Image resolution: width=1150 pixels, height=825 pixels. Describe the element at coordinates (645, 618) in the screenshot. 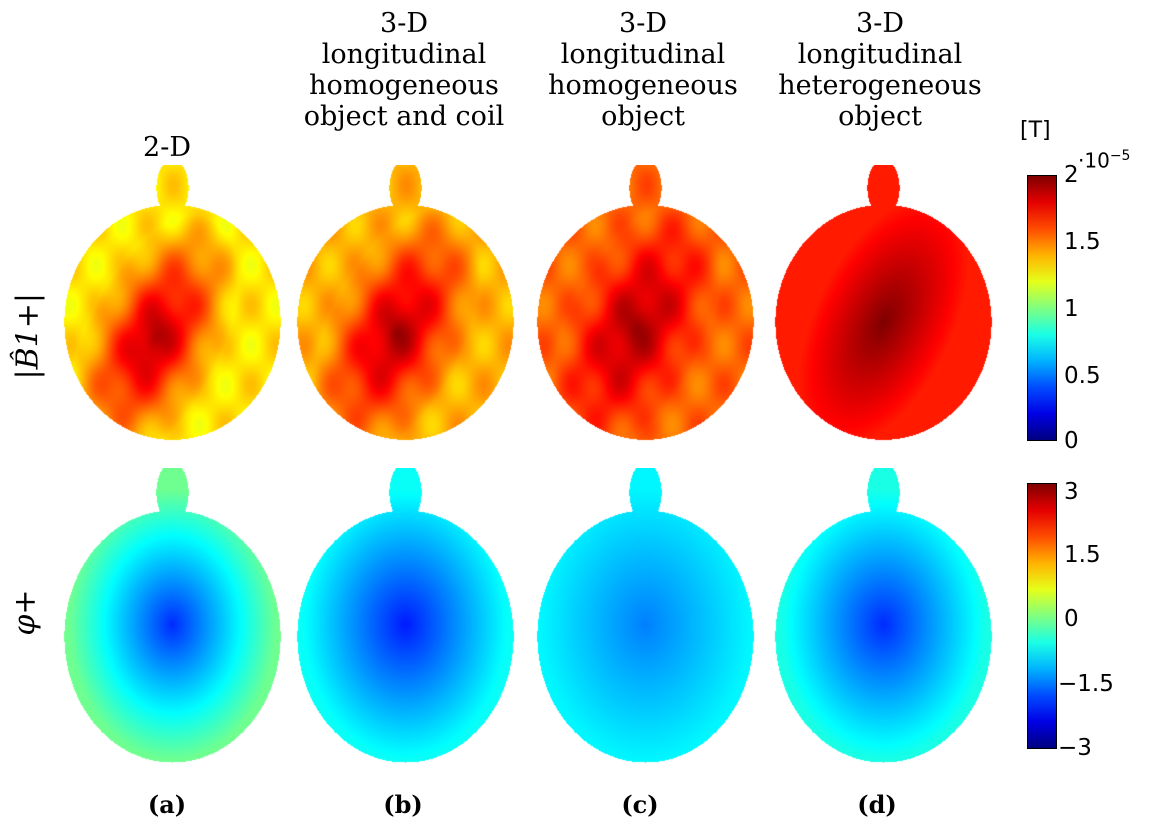

I see `heatmap-phase-c` at that location.